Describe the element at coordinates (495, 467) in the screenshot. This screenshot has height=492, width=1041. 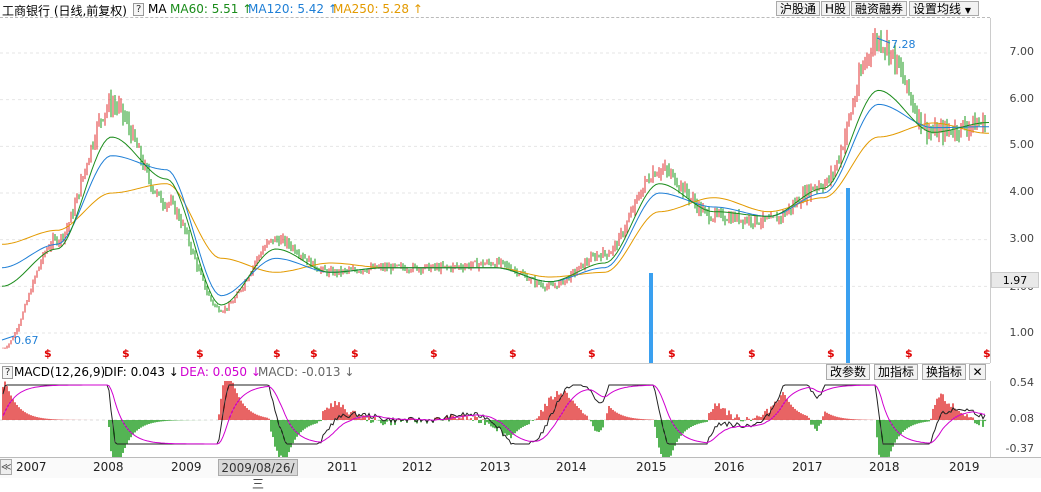
I see `year-label: 2013` at that location.